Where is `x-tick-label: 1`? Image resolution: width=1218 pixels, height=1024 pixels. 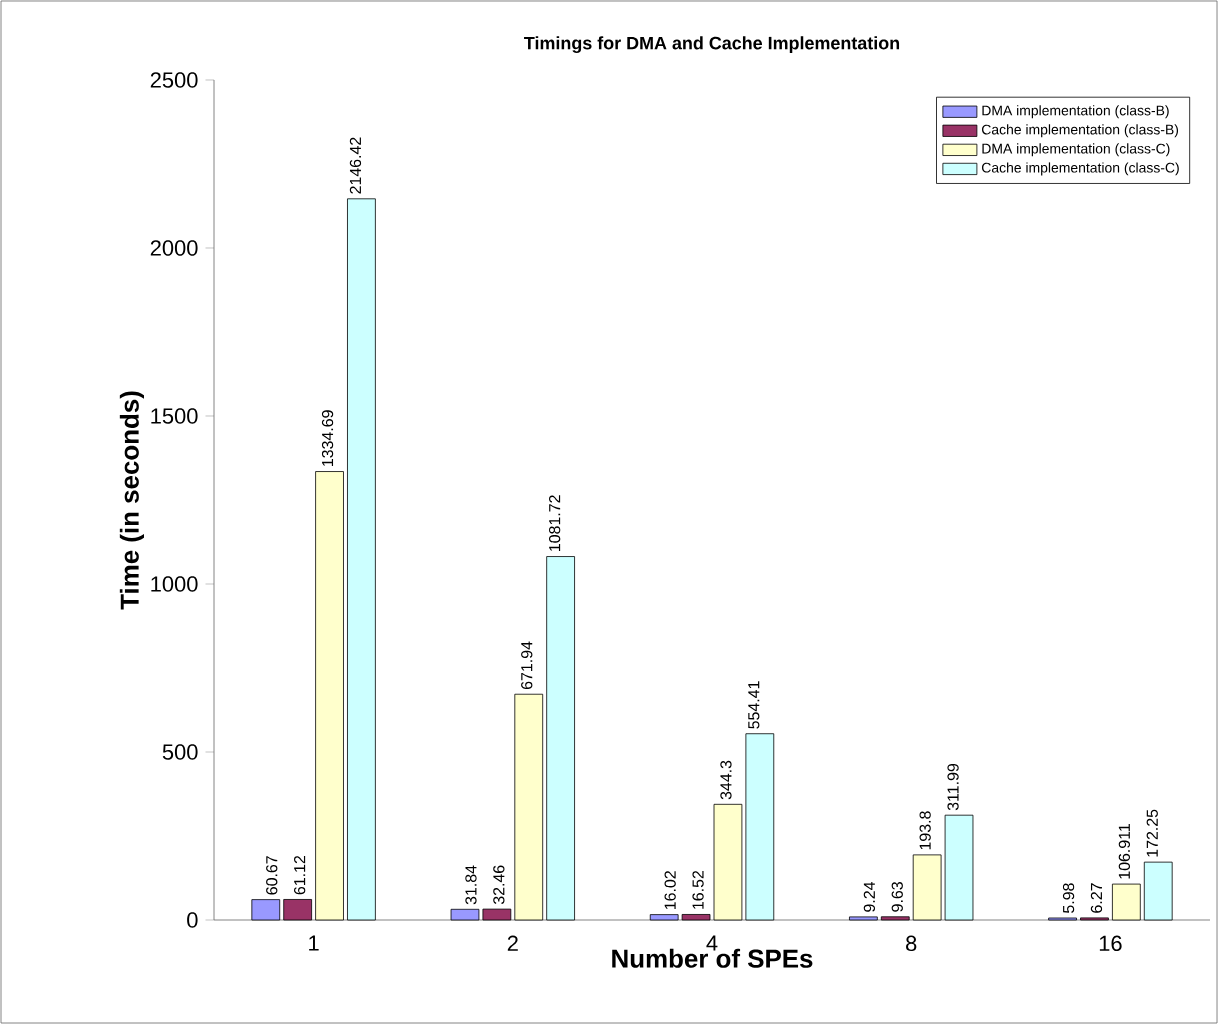
x-tick-label: 1 is located at coordinates (314, 943).